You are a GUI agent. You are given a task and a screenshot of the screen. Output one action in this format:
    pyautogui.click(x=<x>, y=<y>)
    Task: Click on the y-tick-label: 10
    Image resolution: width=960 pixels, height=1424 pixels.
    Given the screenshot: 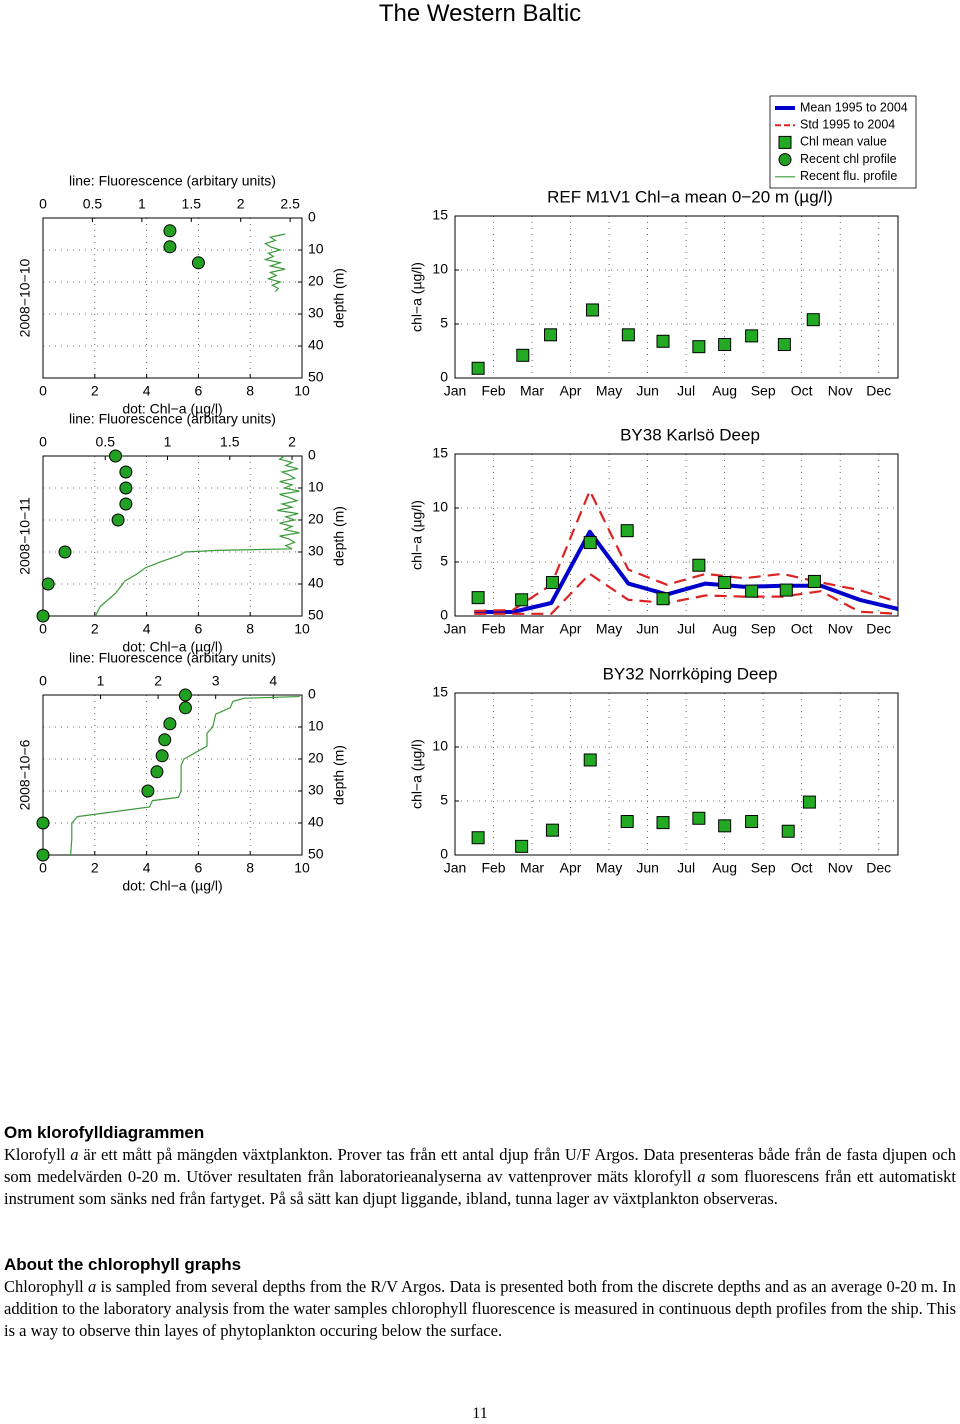 What is the action you would take?
    pyautogui.click(x=440, y=507)
    